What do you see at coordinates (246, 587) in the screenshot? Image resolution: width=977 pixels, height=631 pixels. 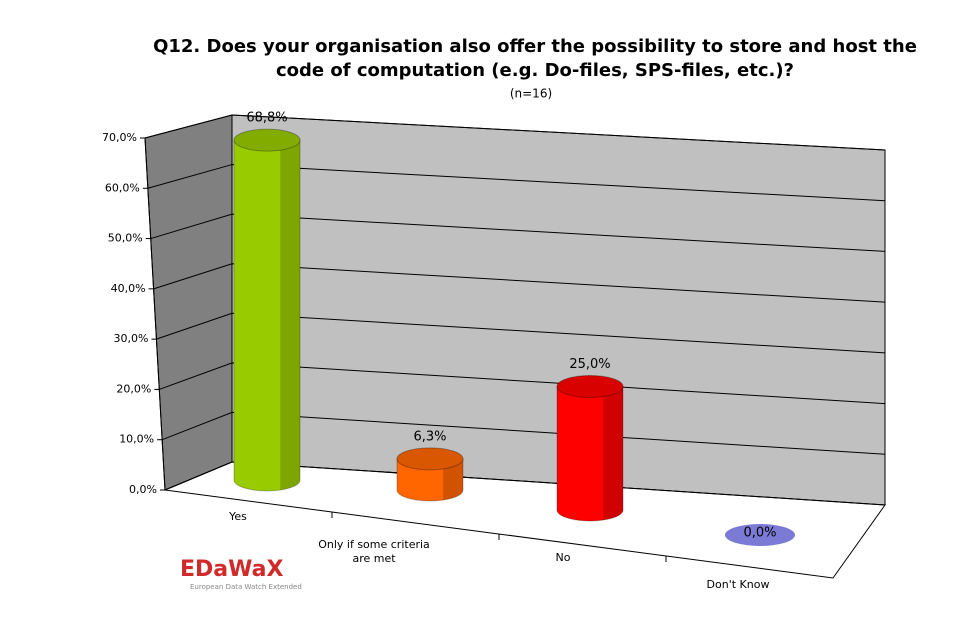 I see `logo-tagline: European Data Watch Extended` at bounding box center [246, 587].